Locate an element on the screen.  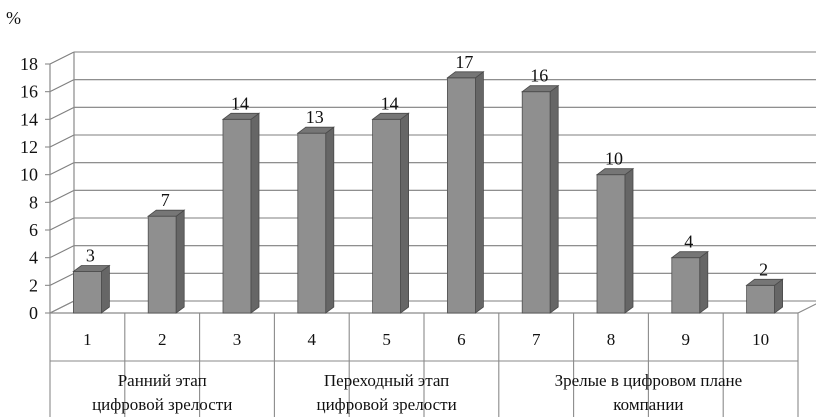
group-label-1: Ранний этап цифровой зрелости is located at coordinates (162, 392).